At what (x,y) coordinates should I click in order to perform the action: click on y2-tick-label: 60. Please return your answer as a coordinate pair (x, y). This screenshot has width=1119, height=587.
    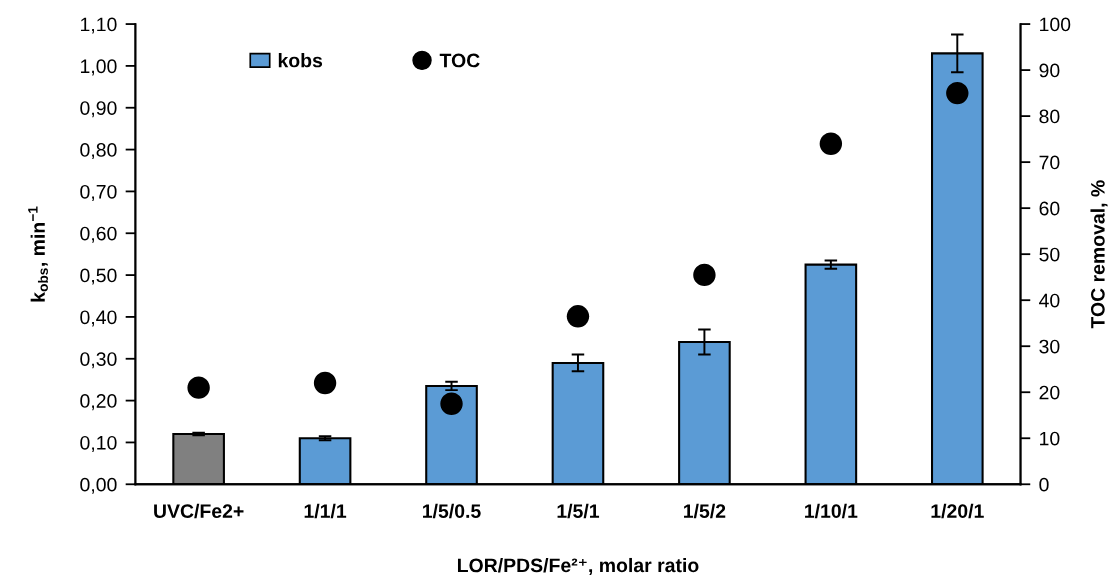
    Looking at the image, I should click on (1049, 208).